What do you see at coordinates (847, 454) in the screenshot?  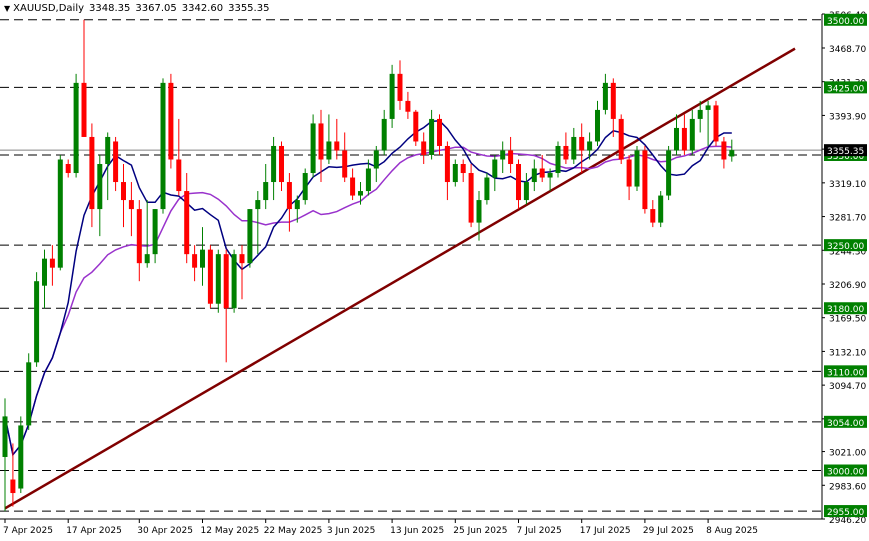 I see `price-tick-label: 3021.00` at bounding box center [847, 454].